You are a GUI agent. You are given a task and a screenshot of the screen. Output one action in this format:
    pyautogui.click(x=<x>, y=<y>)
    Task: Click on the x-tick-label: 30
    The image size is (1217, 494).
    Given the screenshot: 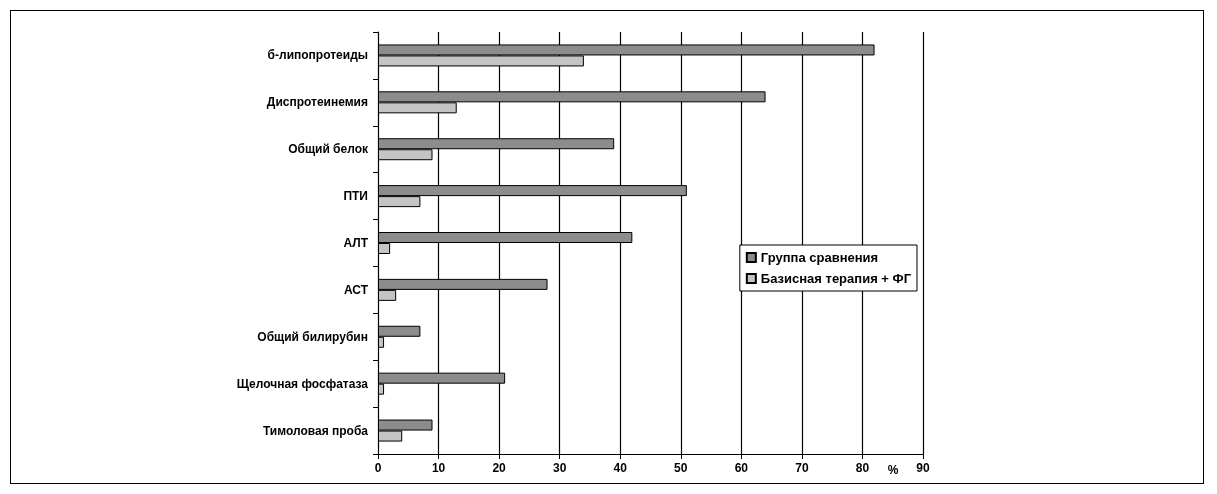 What is the action you would take?
    pyautogui.click(x=559, y=468)
    